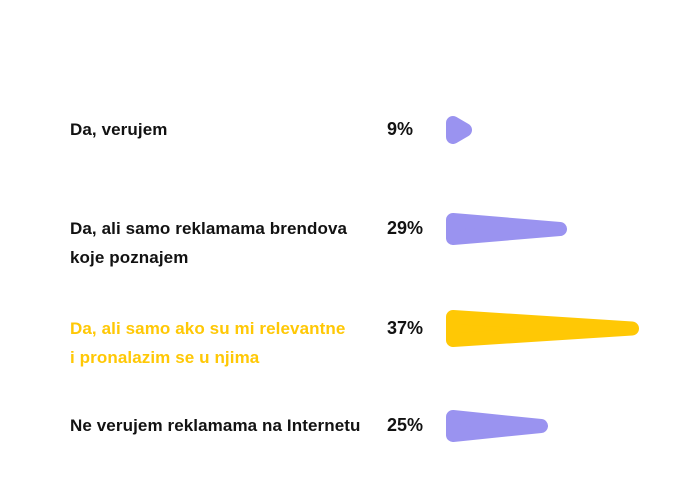  What do you see at coordinates (350, 144) in the screenshot?
I see `chart-row: Da, verujem 9%` at bounding box center [350, 144].